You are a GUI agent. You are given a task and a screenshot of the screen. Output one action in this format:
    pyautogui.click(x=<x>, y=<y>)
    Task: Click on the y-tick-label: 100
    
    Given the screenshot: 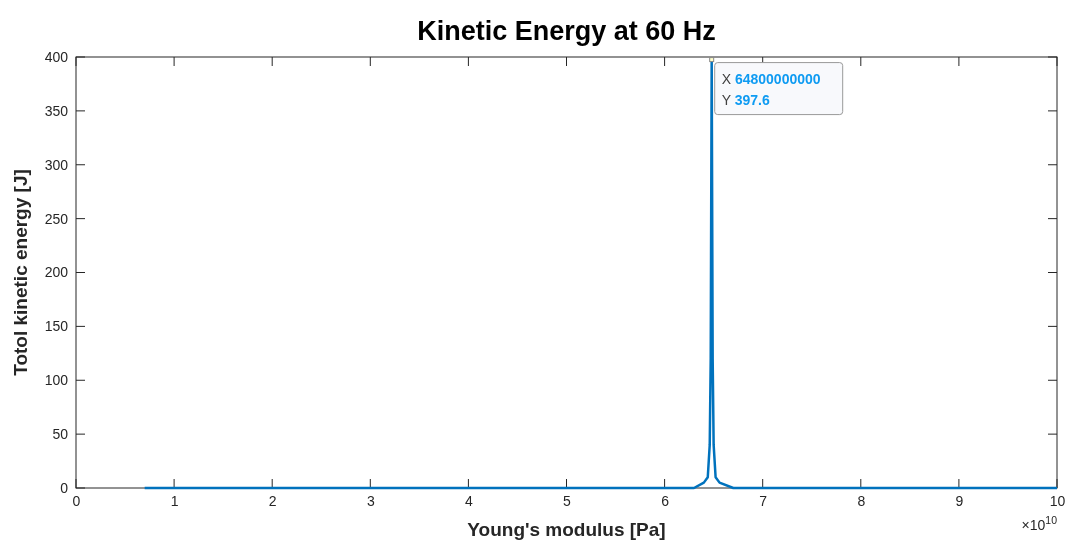 What is the action you would take?
    pyautogui.click(x=56, y=380)
    